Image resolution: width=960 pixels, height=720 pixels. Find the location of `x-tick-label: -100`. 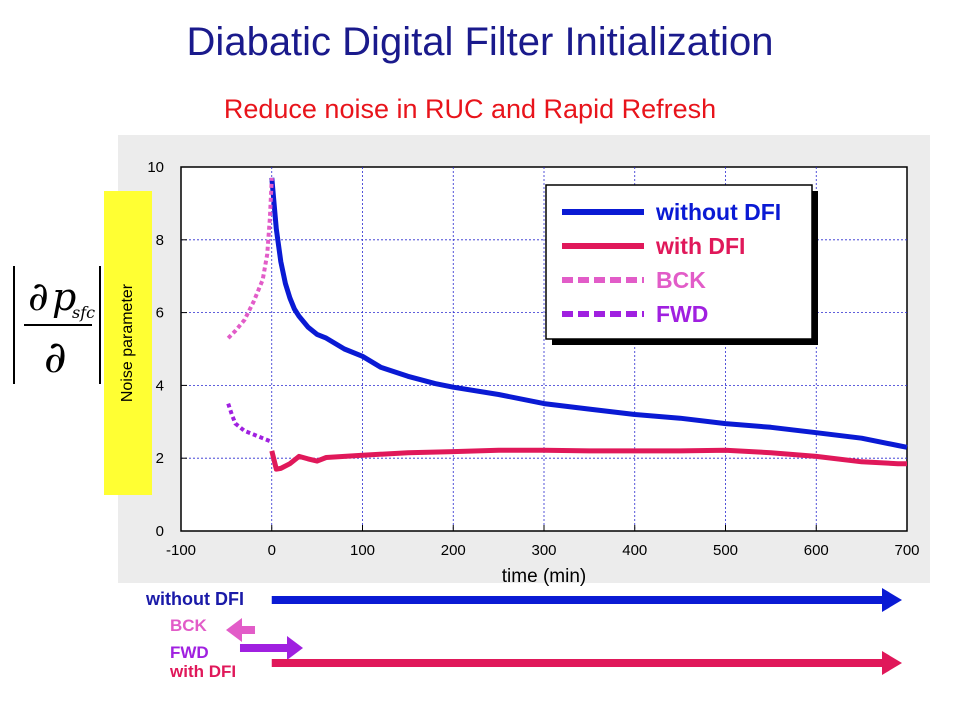

x-tick-label: -100 is located at coordinates (181, 550).